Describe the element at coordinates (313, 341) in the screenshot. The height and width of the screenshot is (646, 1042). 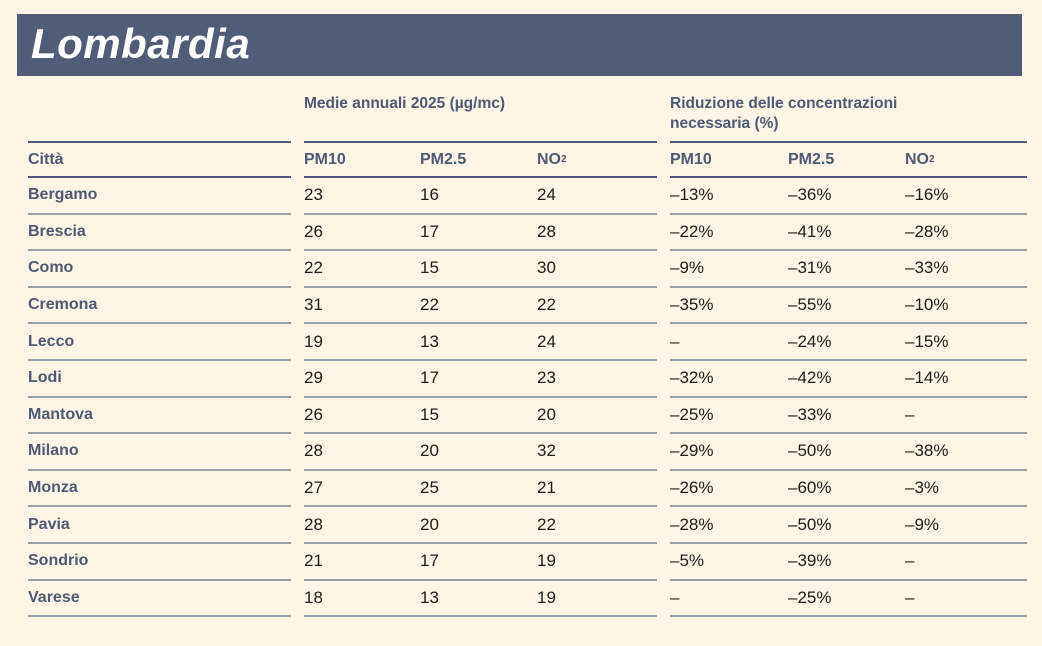
I see `pm10-value: 19` at that location.